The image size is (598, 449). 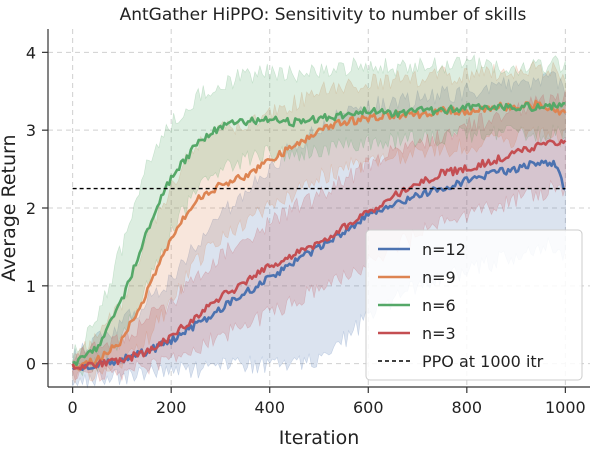 What do you see at coordinates (31, 364) in the screenshot?
I see `y-tick-label: 0` at bounding box center [31, 364].